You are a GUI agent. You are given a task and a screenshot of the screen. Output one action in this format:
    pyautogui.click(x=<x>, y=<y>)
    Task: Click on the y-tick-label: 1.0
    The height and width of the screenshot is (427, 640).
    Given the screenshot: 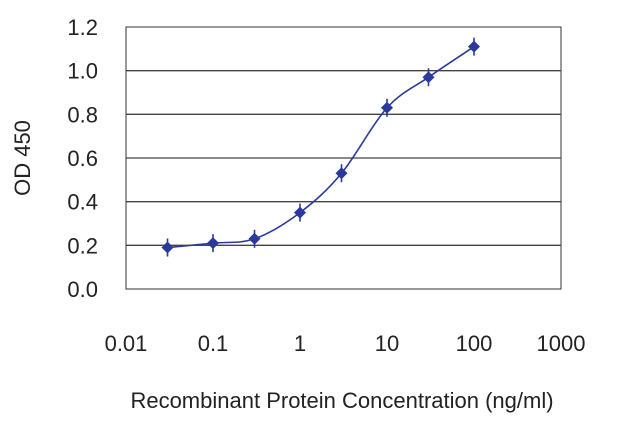 What is the action you would take?
    pyautogui.click(x=82, y=71)
    